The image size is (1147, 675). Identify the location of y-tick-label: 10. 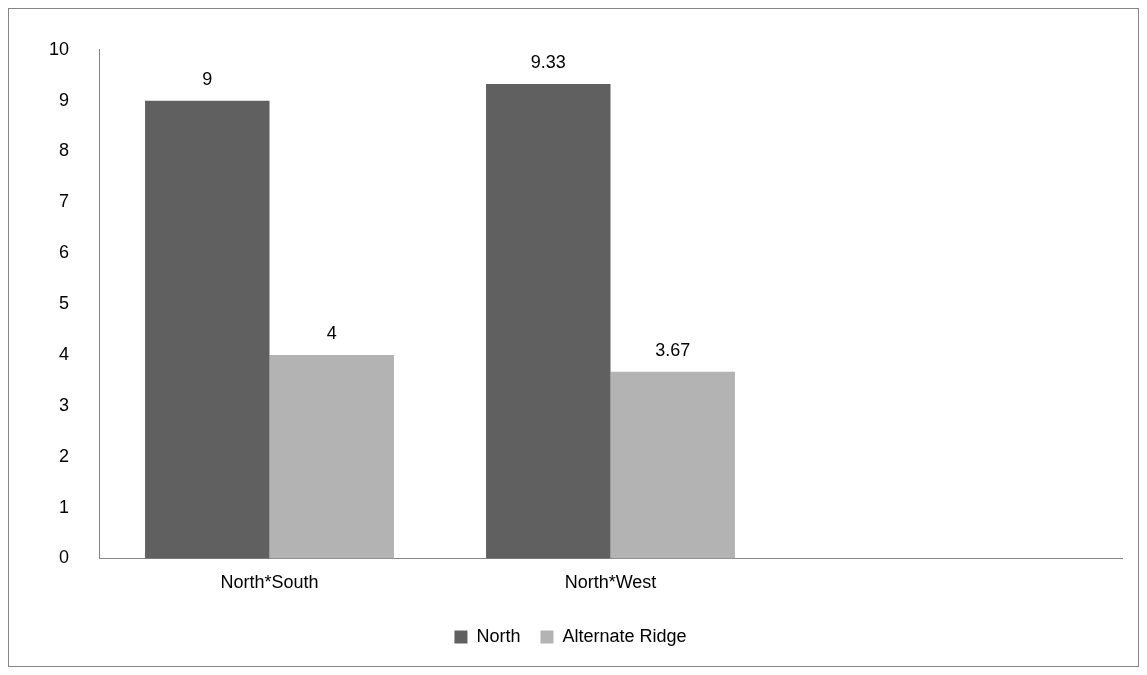
(59, 48).